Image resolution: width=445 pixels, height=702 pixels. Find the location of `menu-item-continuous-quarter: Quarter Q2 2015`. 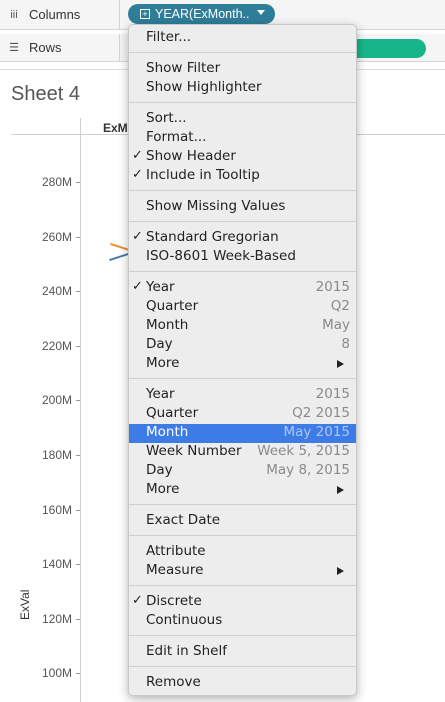

menu-item-continuous-quarter: Quarter Q2 2015 is located at coordinates (242, 414).